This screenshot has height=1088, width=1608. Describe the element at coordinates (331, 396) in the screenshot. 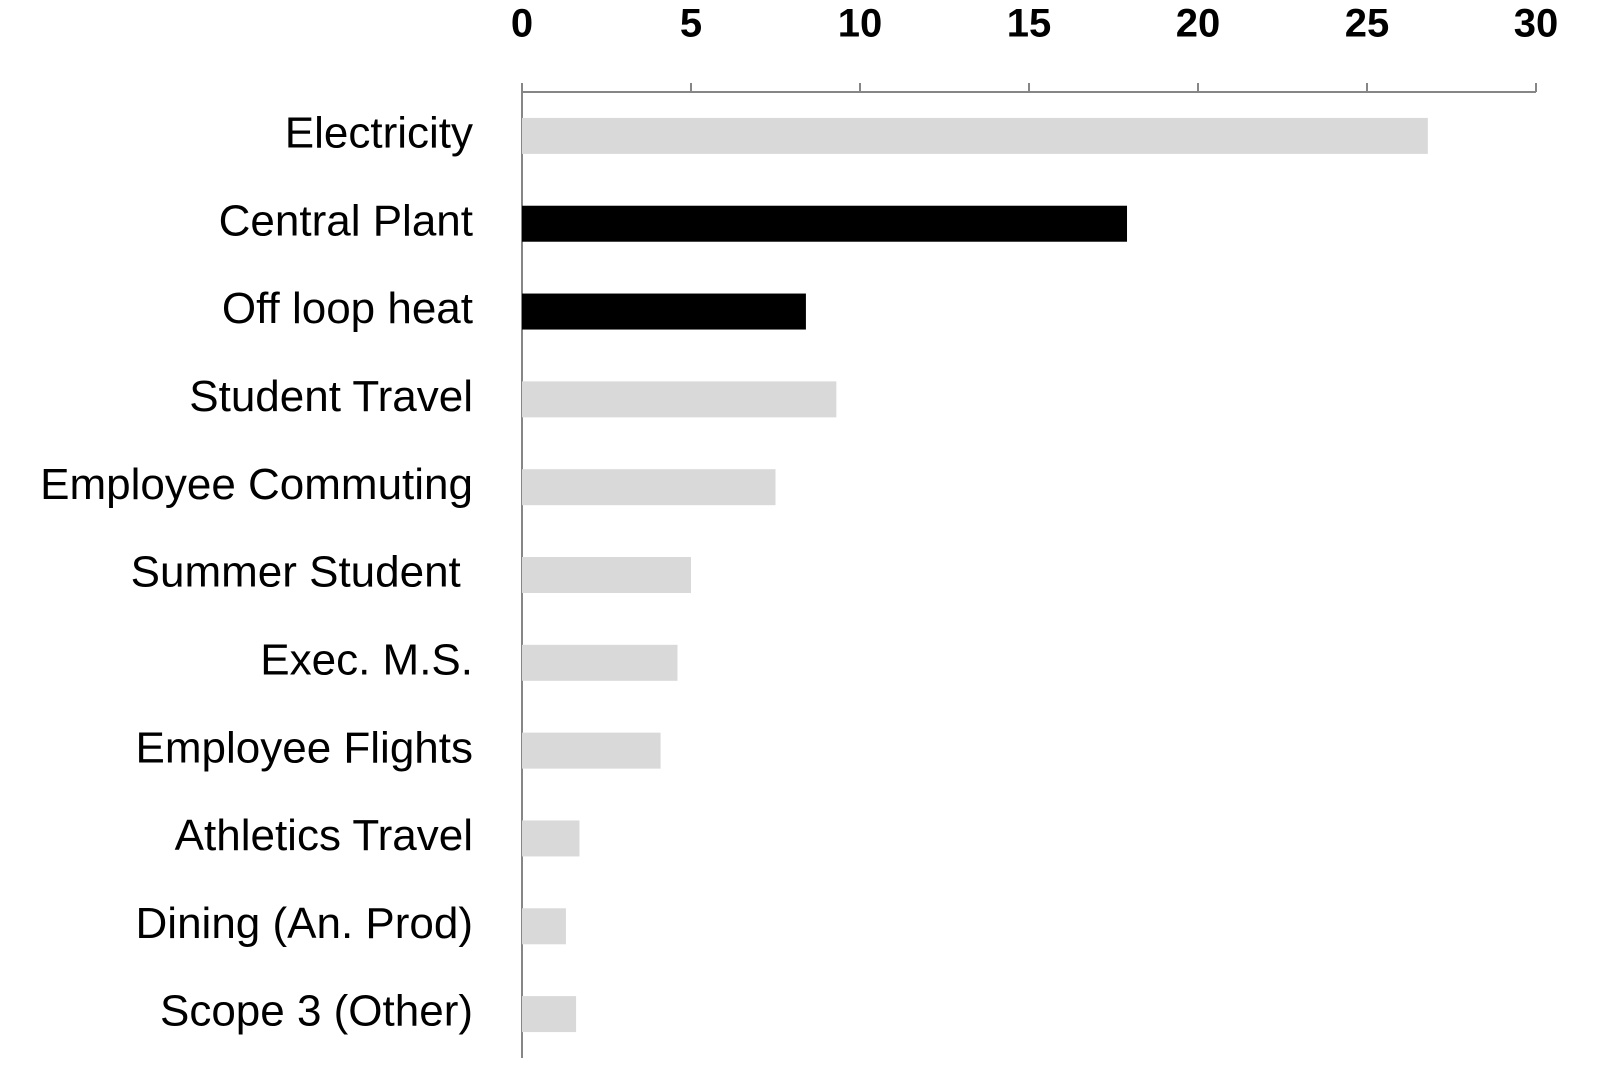

I see `y-tick-label: Student Travel` at that location.